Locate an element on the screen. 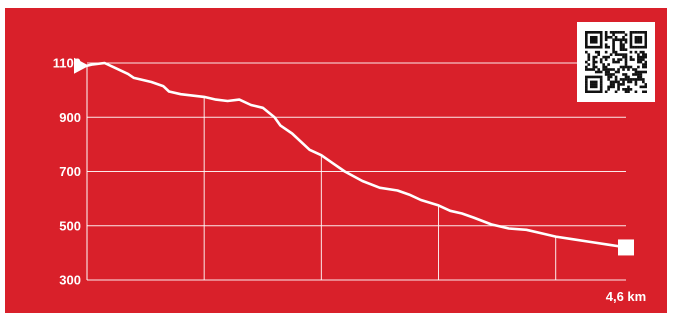  y-tick-label: 1100 is located at coordinates (67, 63).